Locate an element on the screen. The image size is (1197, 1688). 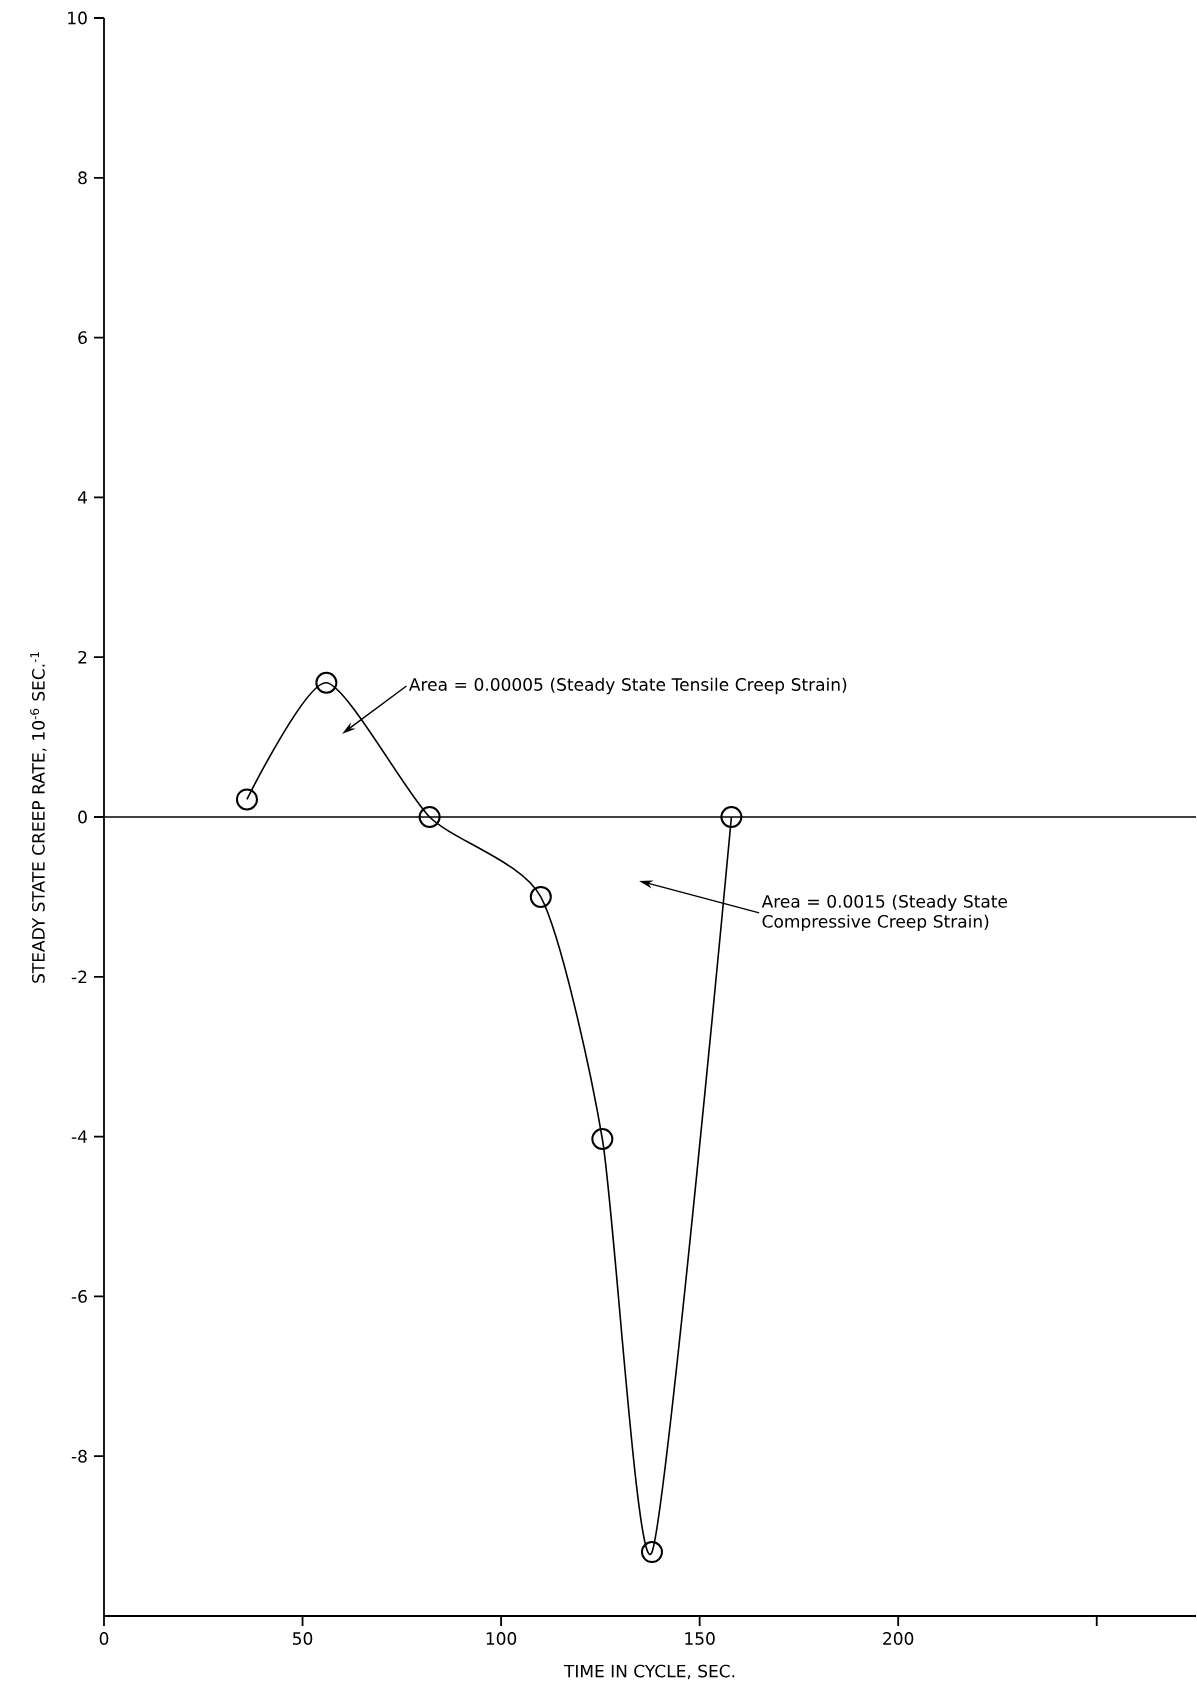
y-tick-label: 6 is located at coordinates (82, 338).